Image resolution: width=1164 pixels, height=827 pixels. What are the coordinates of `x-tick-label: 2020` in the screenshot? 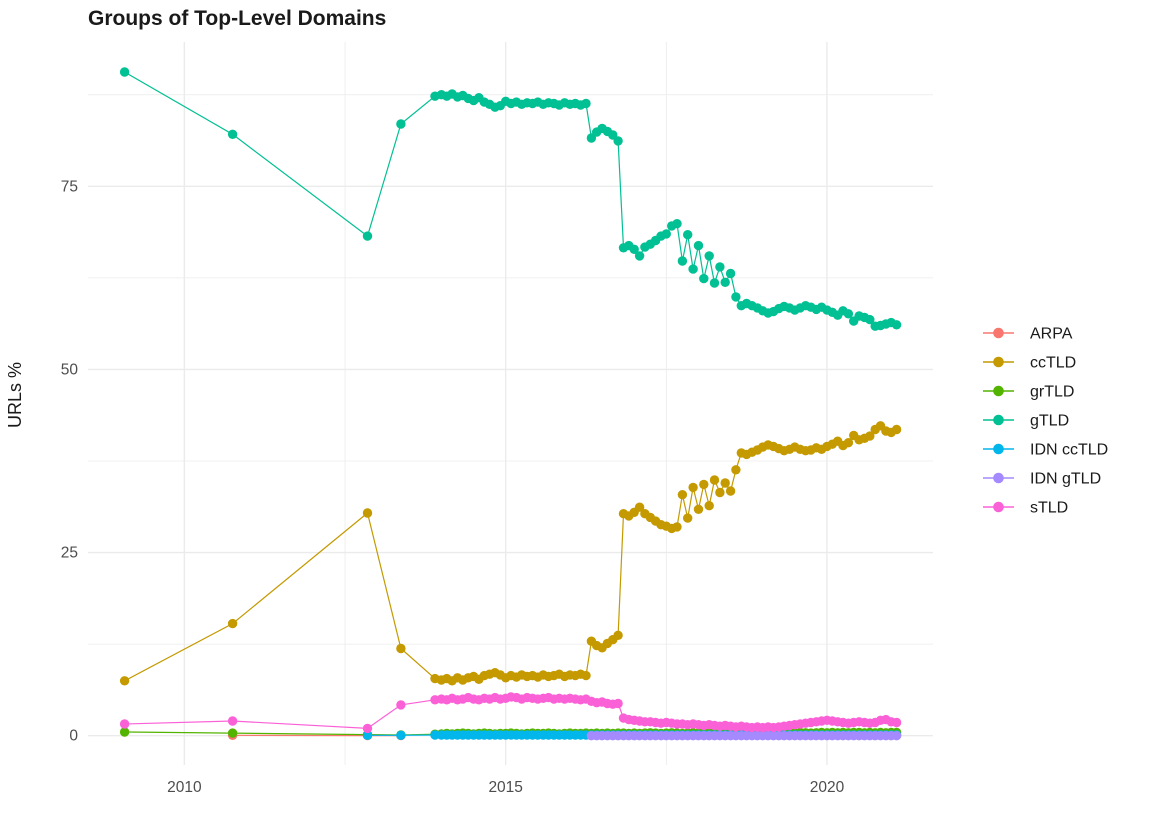 It's located at (827, 787).